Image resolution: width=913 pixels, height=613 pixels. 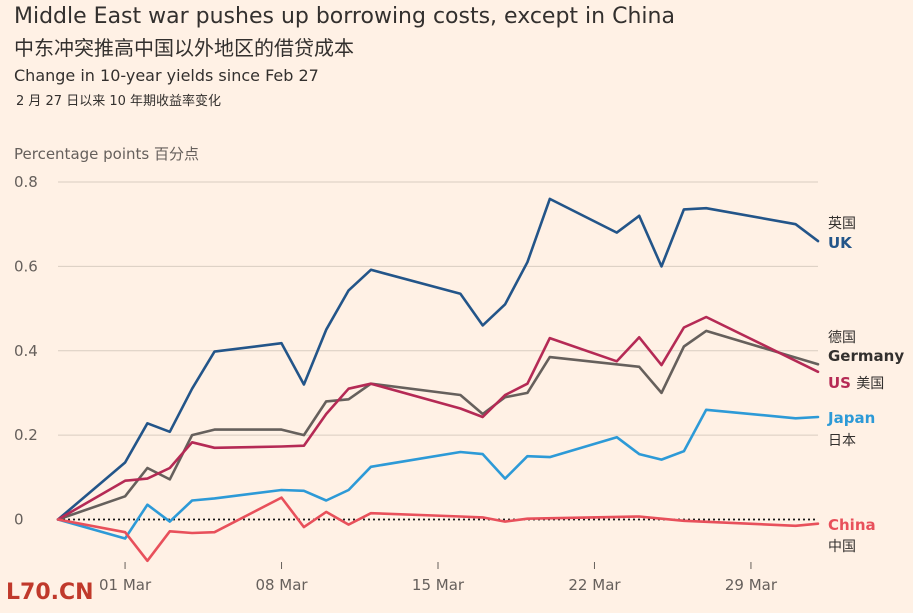 I want to click on series-label-germany-cn: 德国, so click(x=842, y=338).